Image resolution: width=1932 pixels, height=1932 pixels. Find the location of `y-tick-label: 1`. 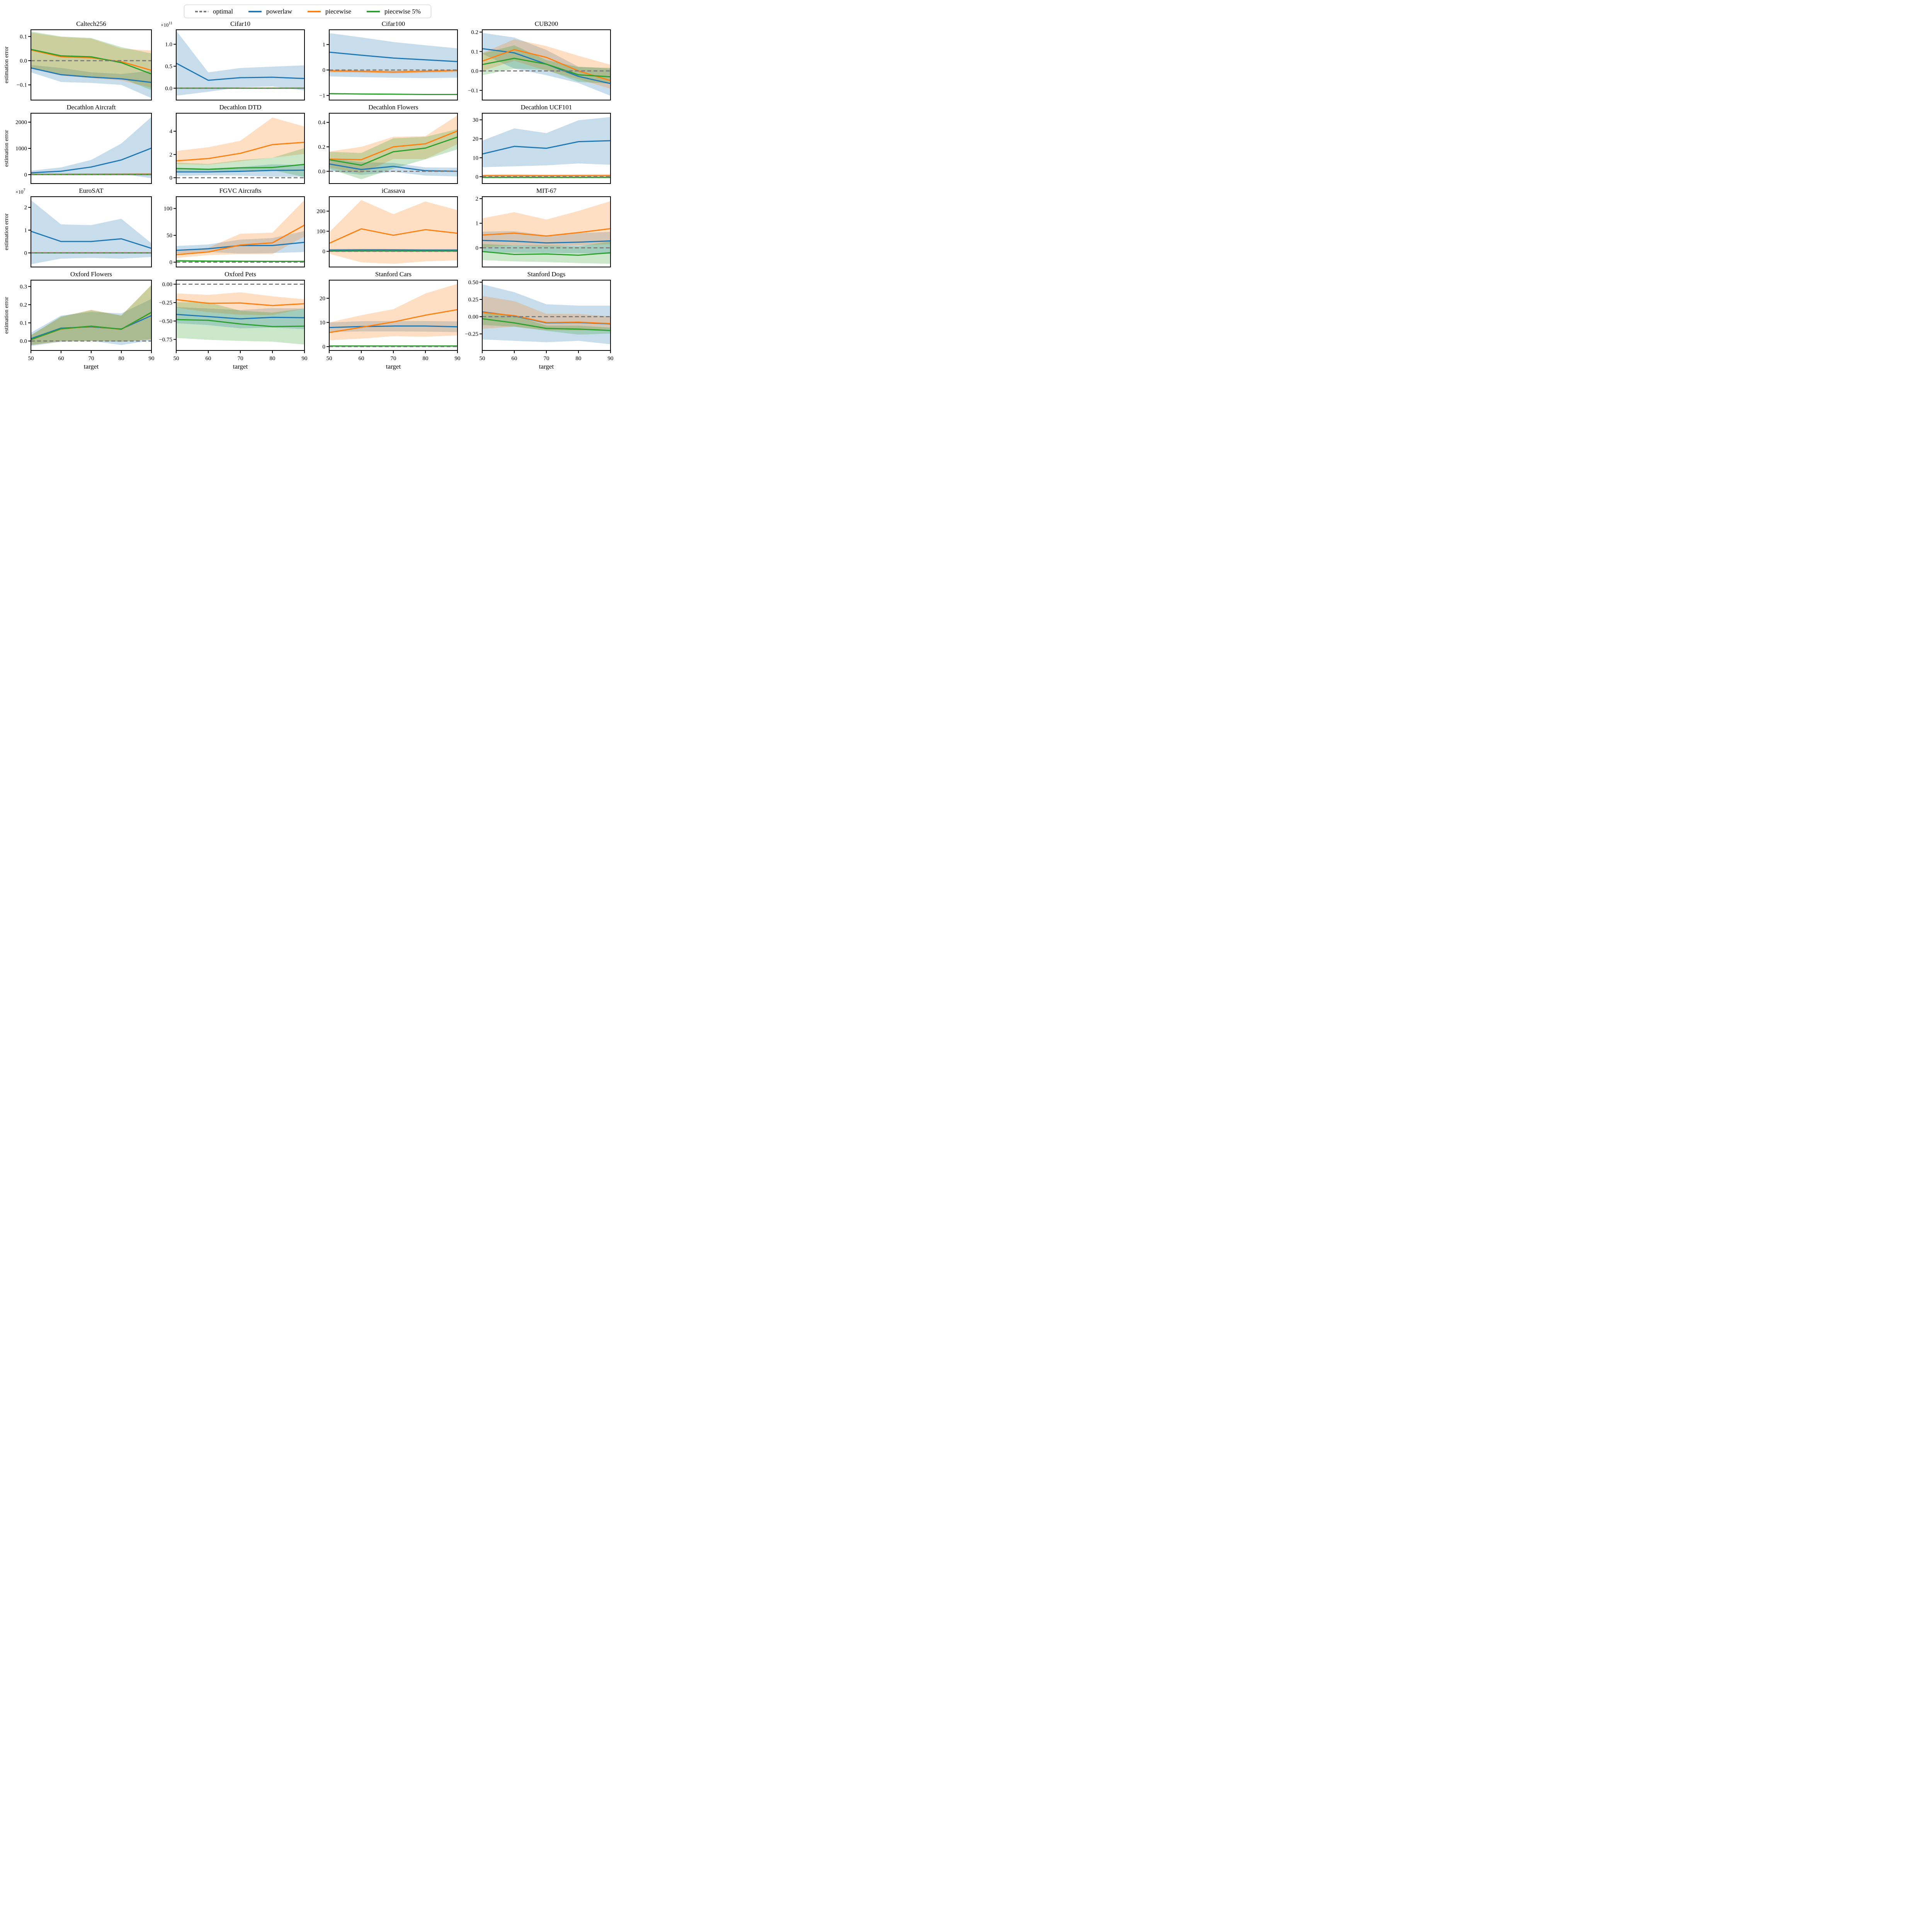

y-tick-label: 1 is located at coordinates (478, 224).